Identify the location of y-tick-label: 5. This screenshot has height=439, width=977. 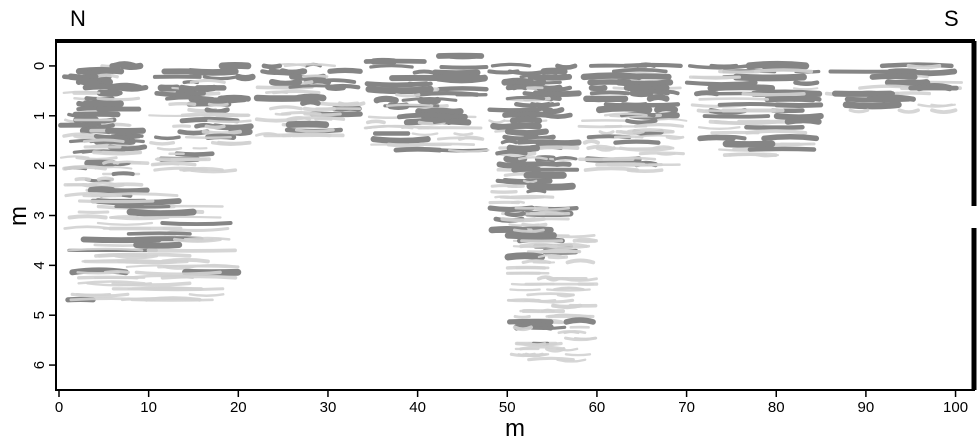
(39, 315).